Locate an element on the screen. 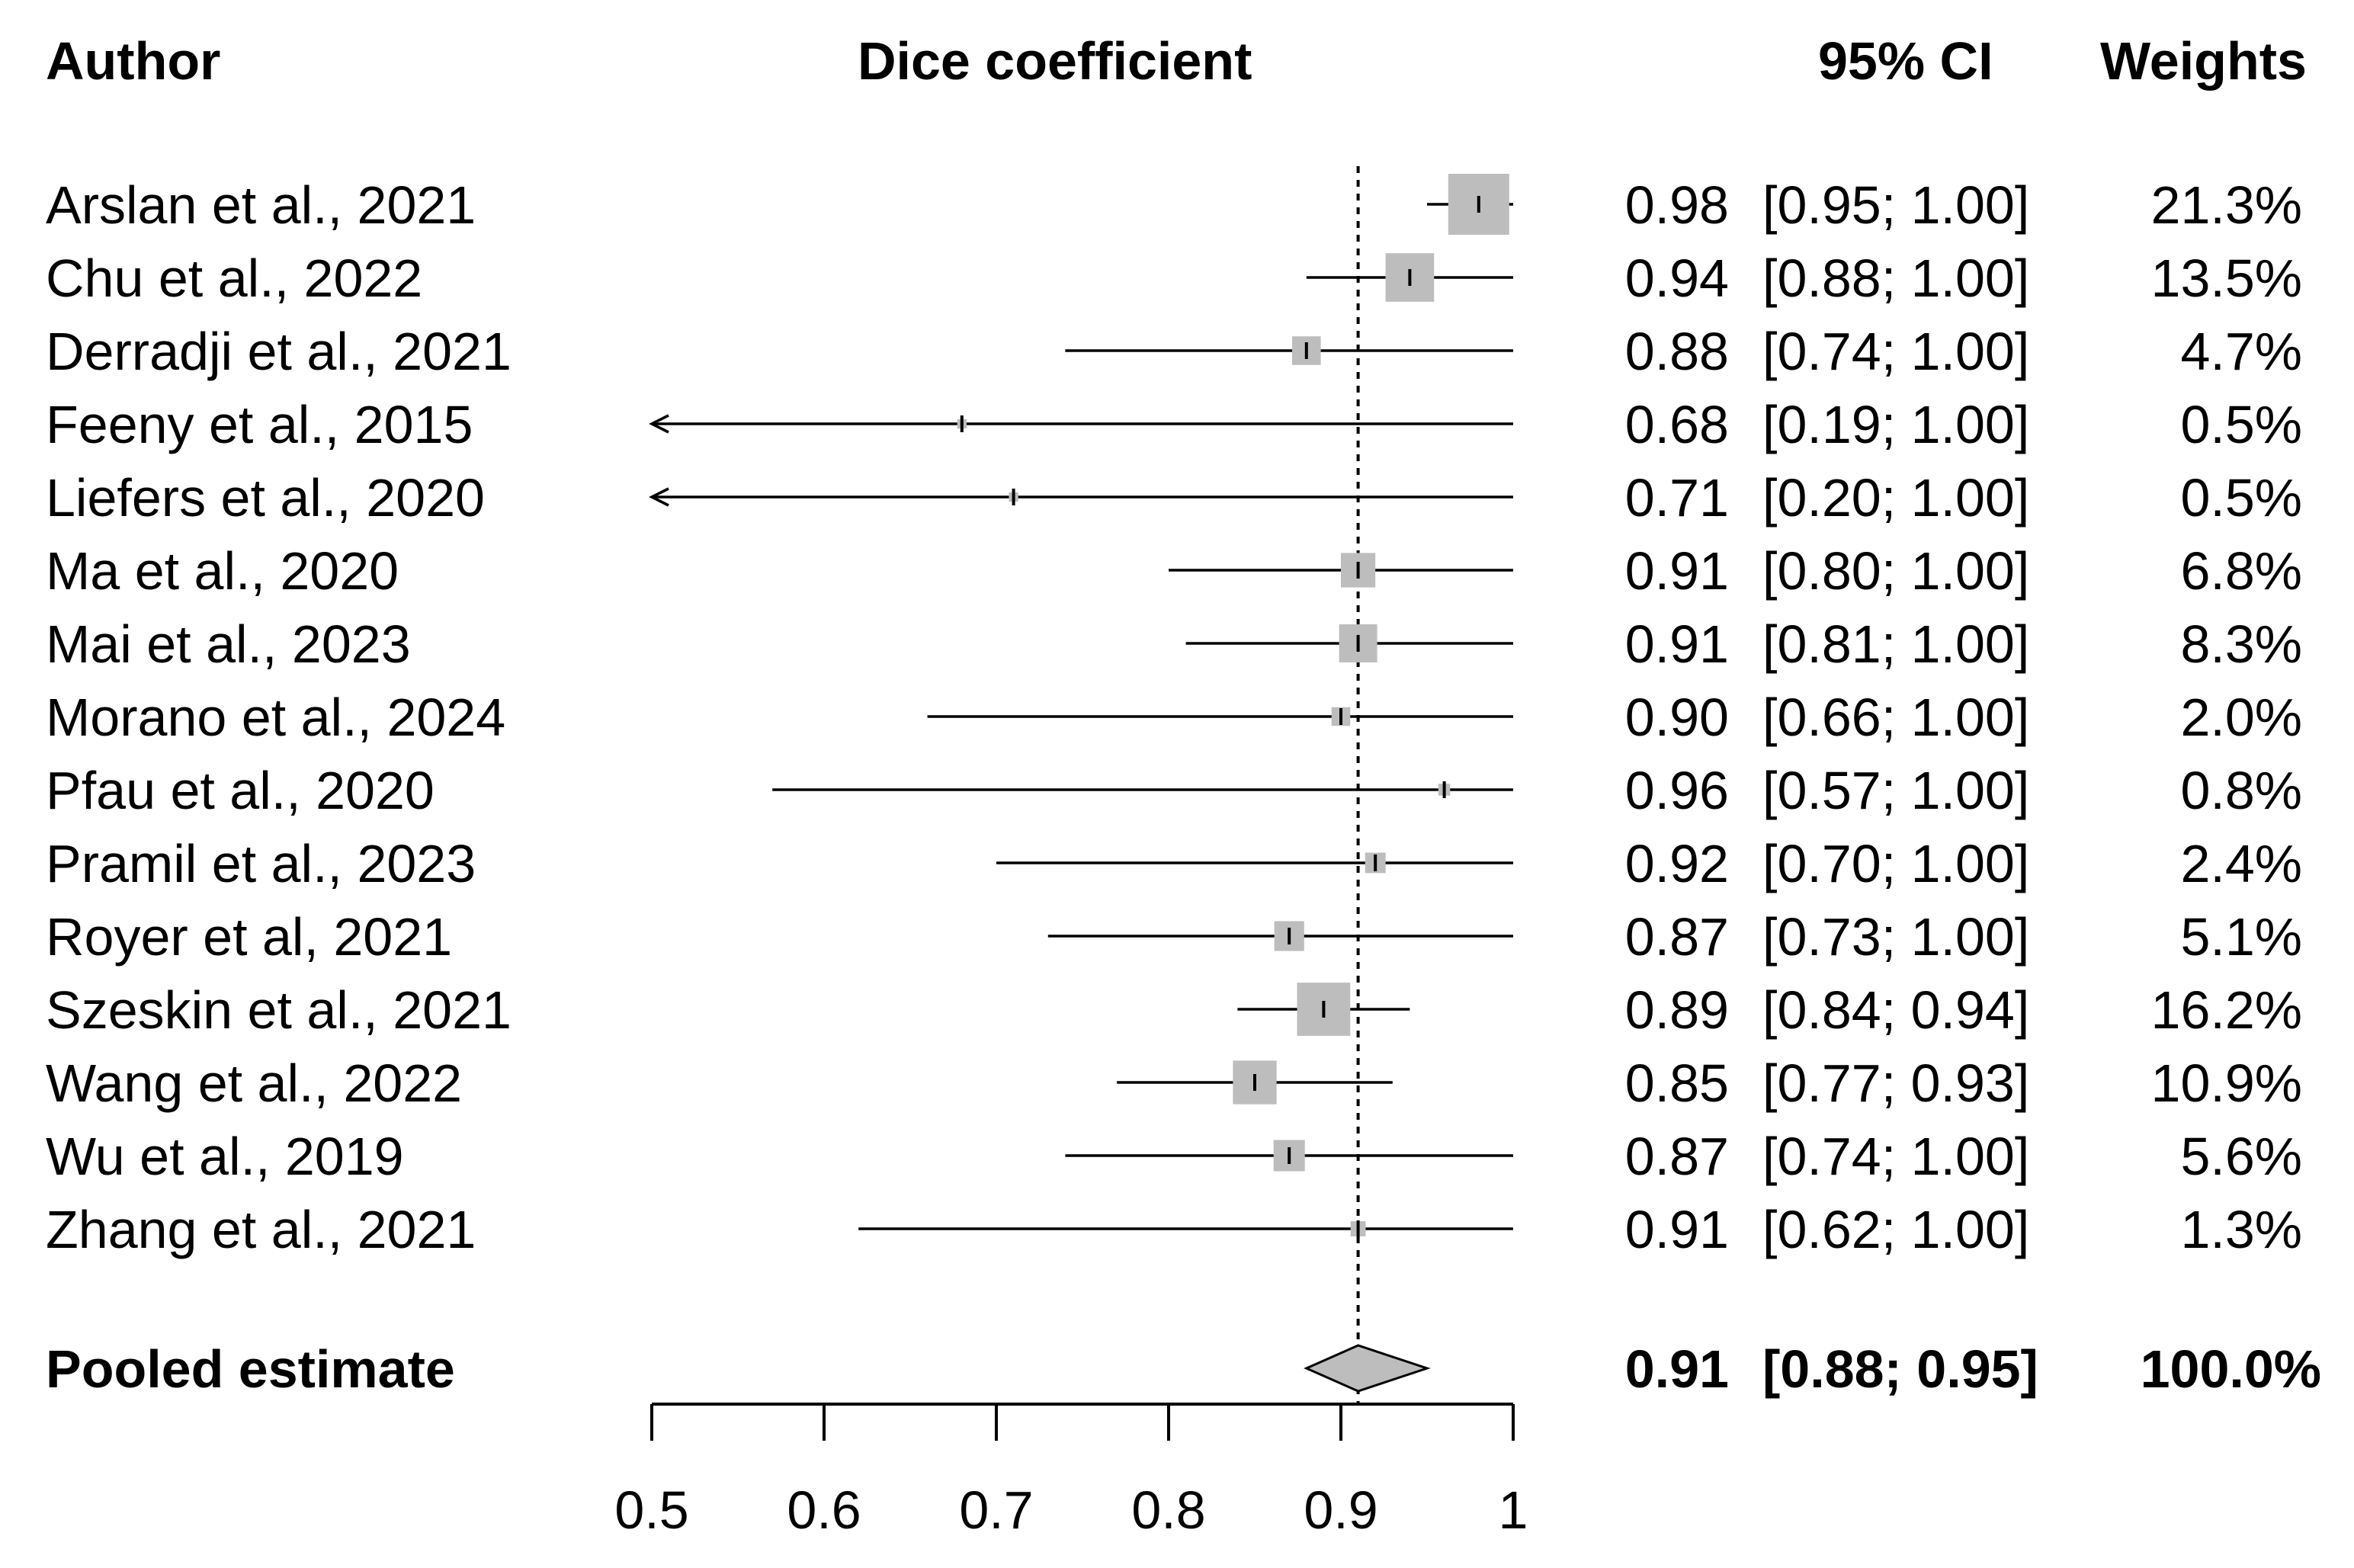 Image resolution: width=2354 pixels, height=1568 pixels. estimate-label: 0.90 is located at coordinates (1677, 717).